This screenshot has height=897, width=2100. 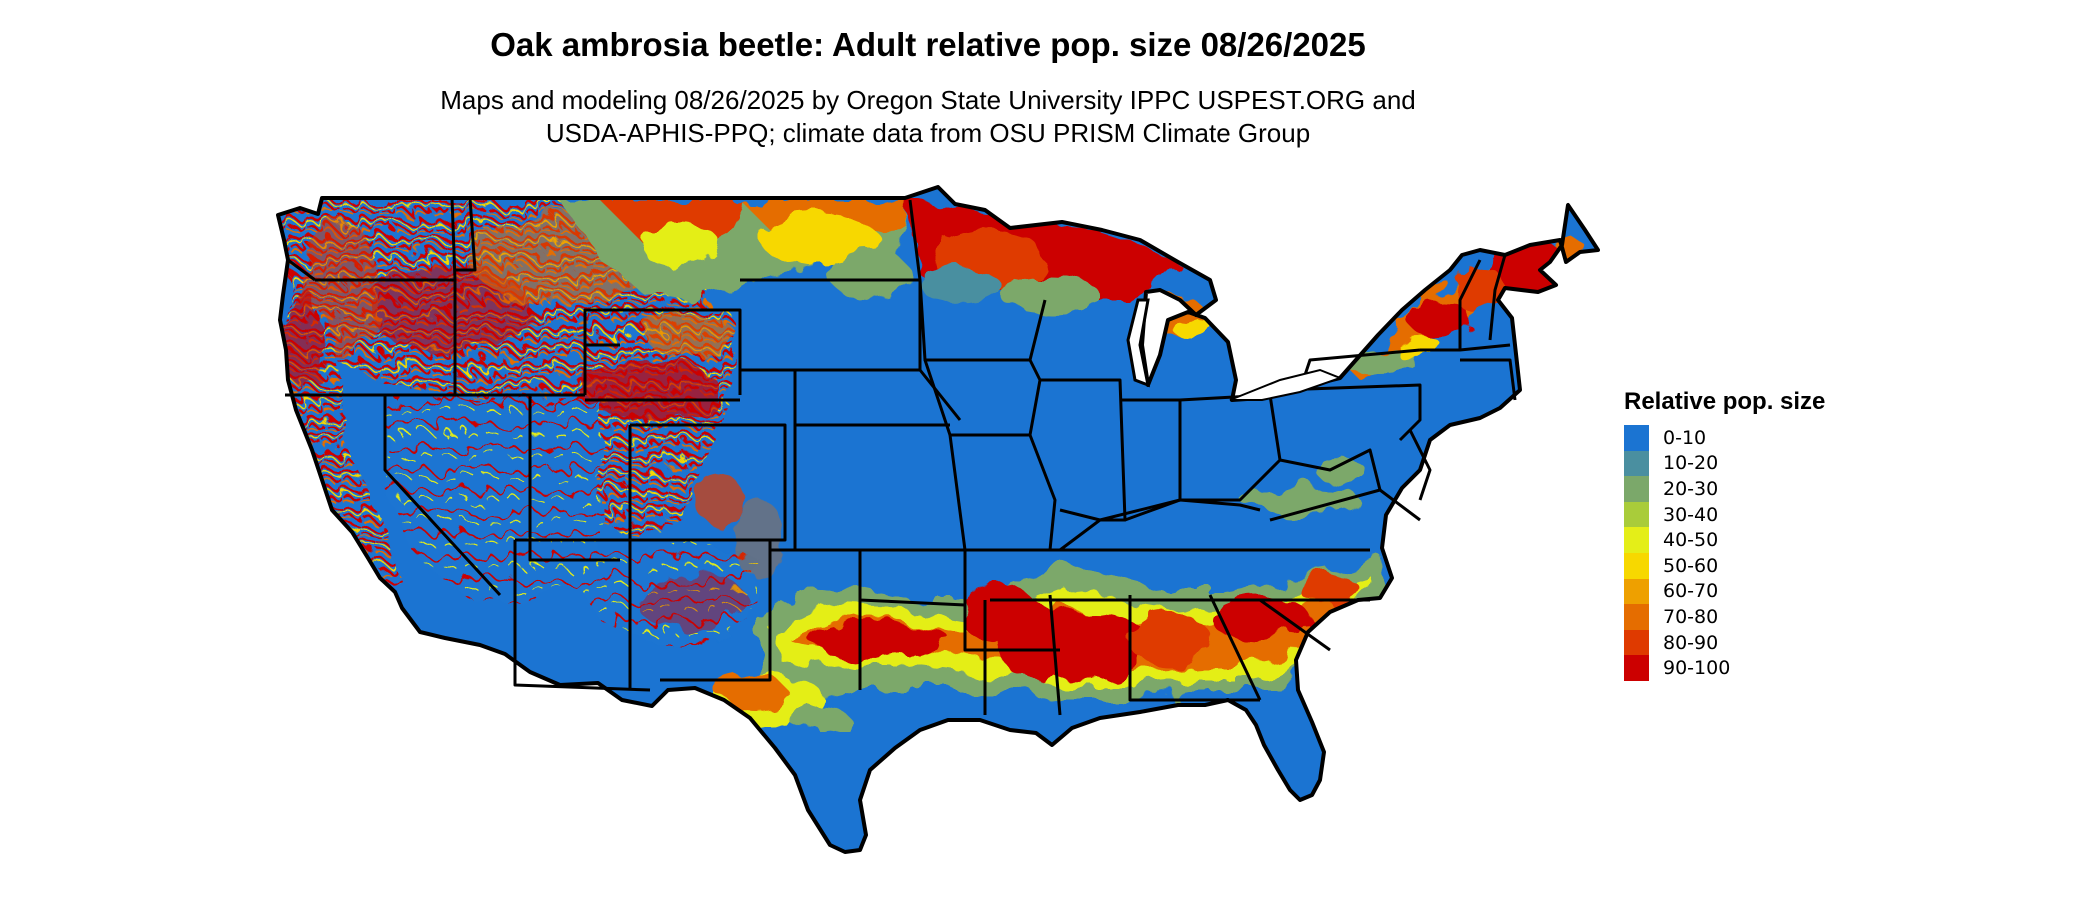 What do you see at coordinates (1691, 514) in the screenshot?
I see `legend-label: 30-40` at bounding box center [1691, 514].